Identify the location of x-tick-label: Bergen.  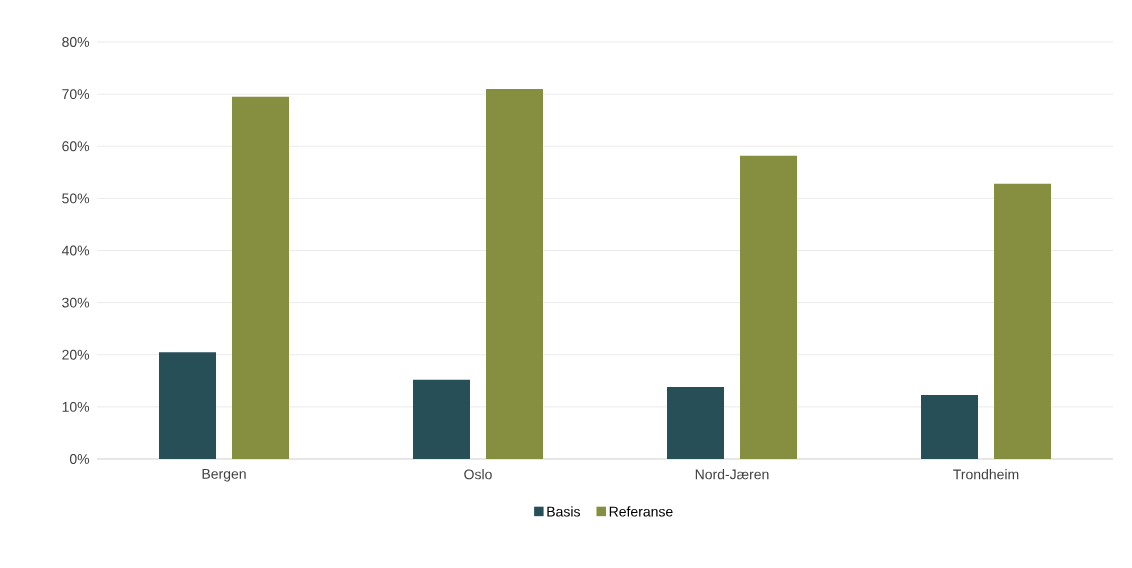
(224, 475).